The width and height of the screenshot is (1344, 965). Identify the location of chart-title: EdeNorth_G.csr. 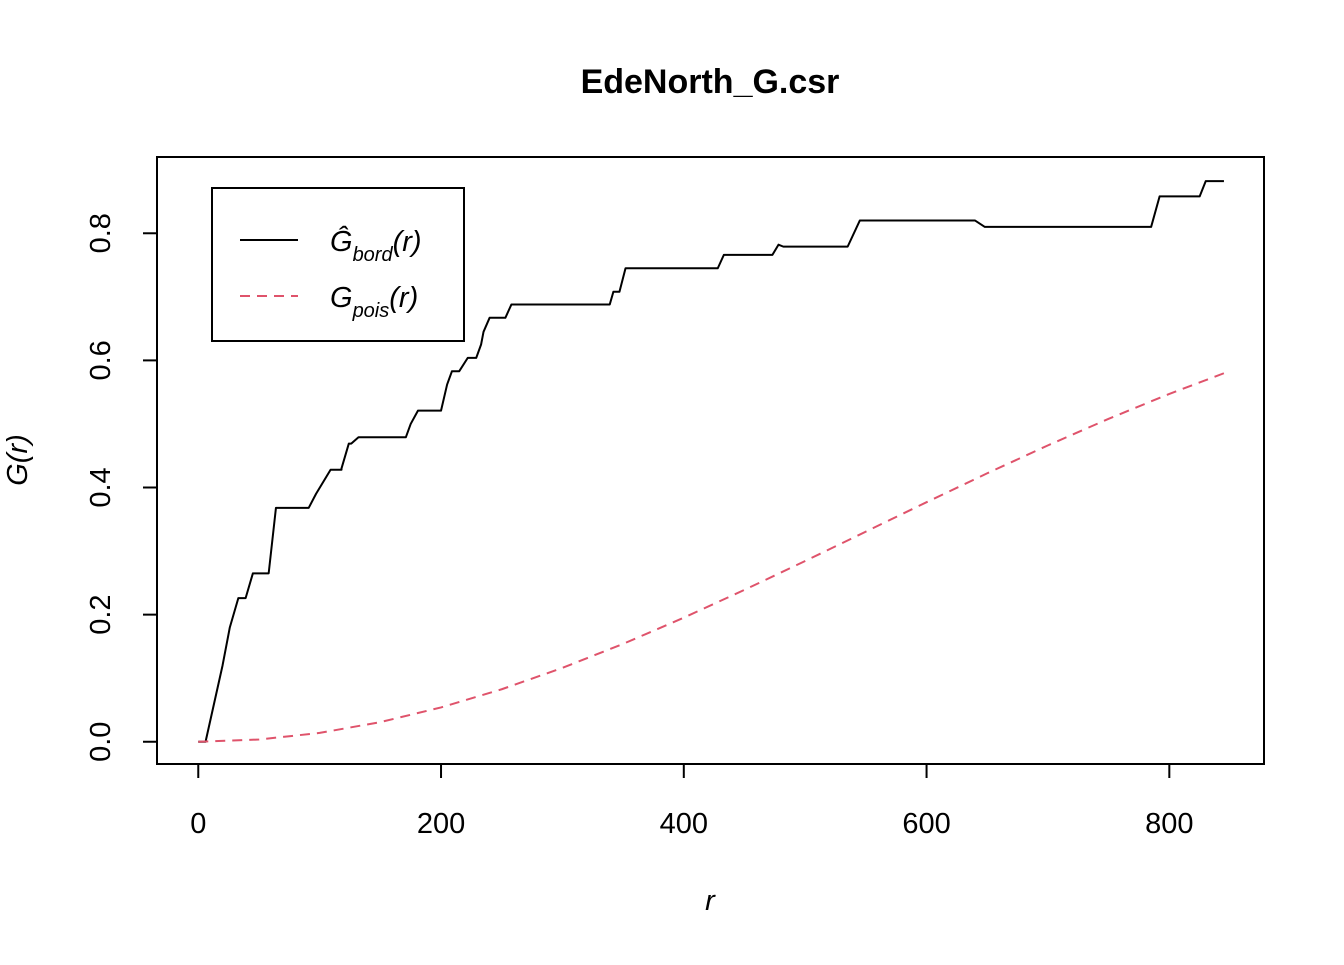
(710, 82).